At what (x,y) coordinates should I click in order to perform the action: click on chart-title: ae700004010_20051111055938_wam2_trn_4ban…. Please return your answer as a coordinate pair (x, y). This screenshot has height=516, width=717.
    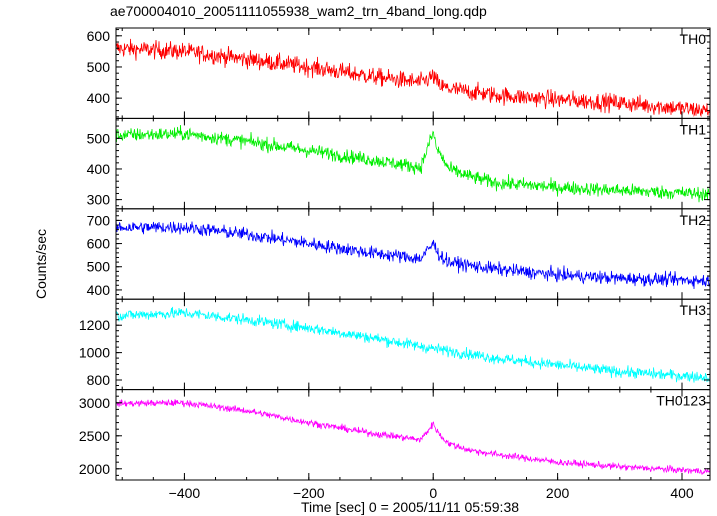
    Looking at the image, I should click on (298, 11).